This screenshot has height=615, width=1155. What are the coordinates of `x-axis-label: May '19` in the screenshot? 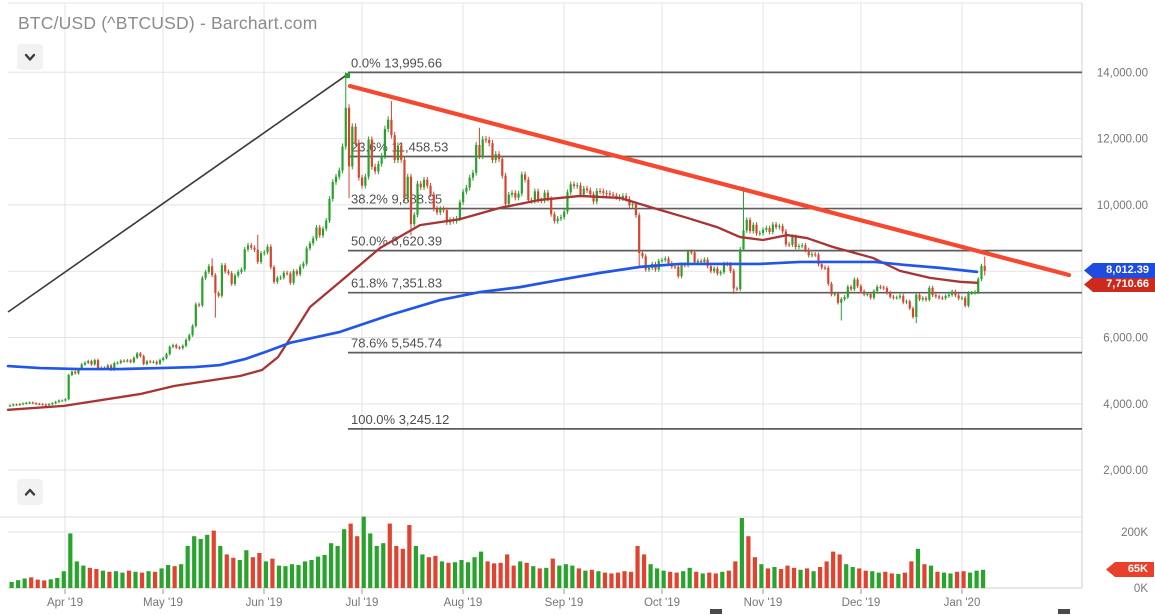 It's located at (163, 603).